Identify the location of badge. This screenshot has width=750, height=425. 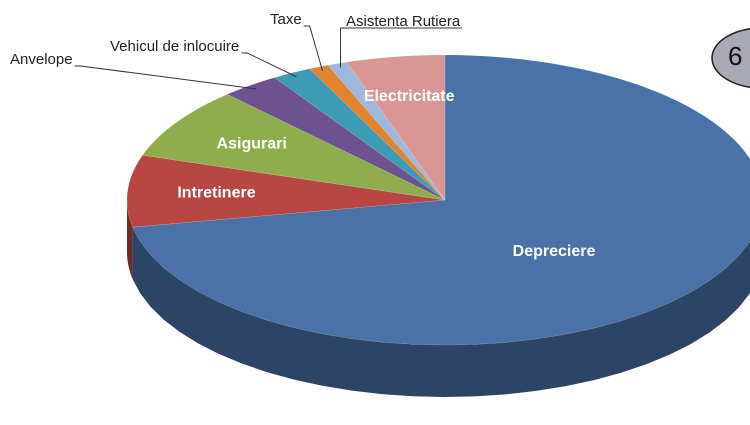
(730, 58).